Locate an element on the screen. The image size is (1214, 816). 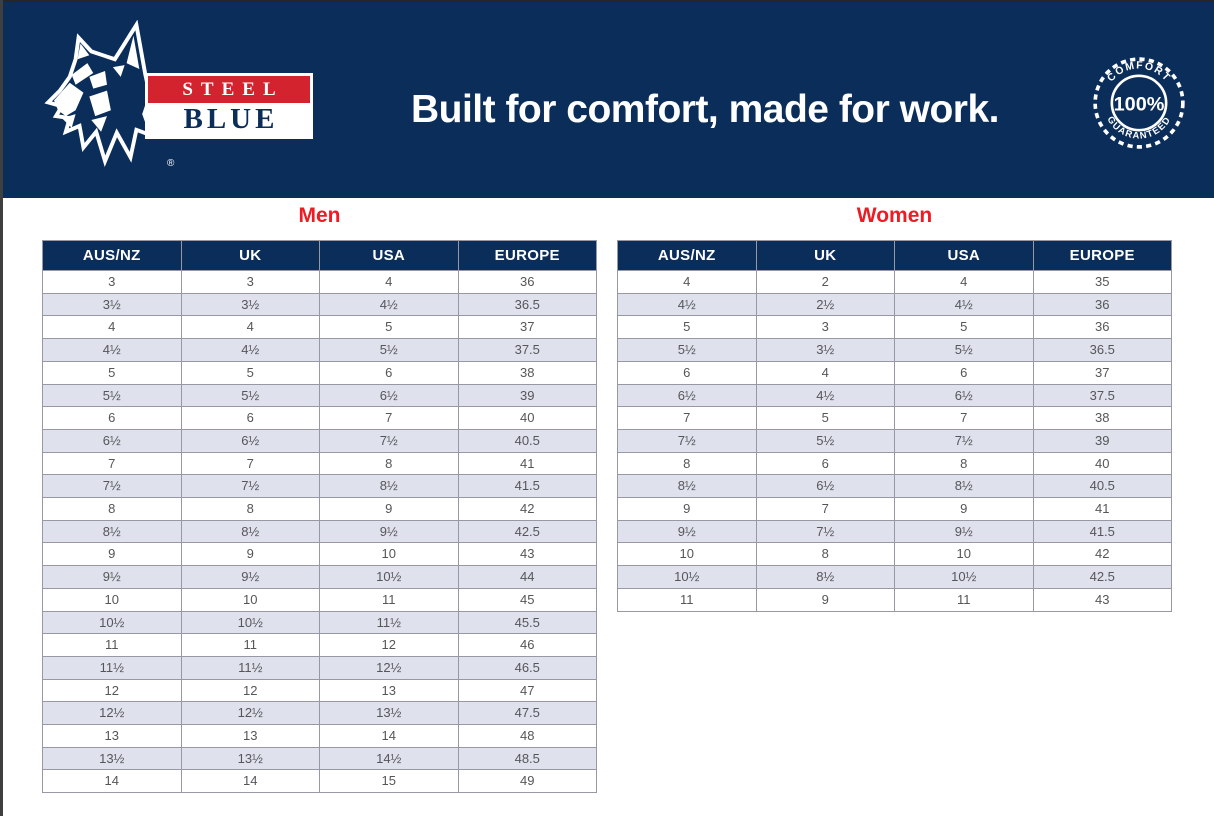
size-cell: 48.5 is located at coordinates (527, 758).